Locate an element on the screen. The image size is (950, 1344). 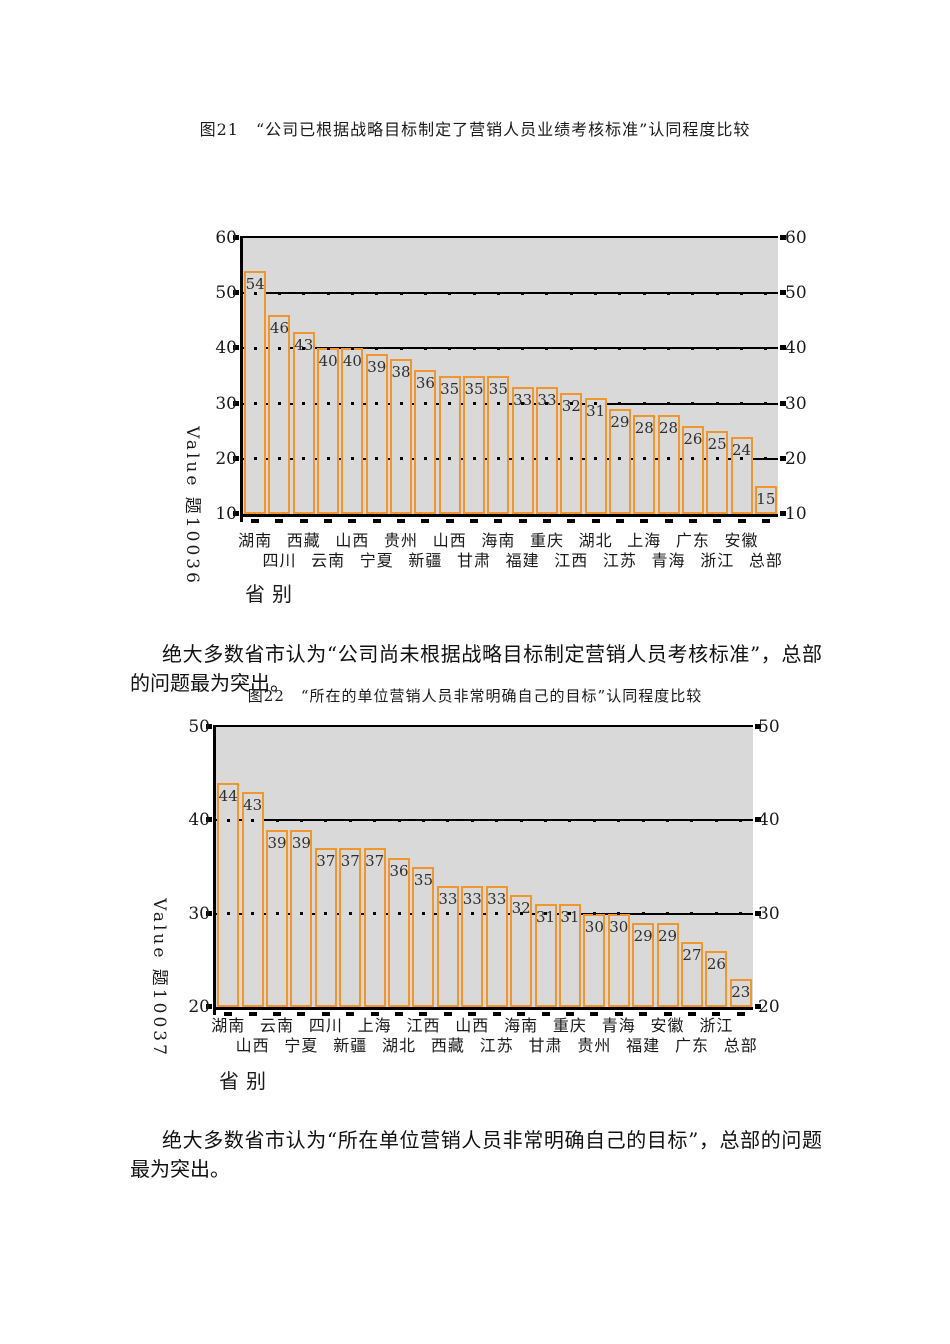
category-label: 福建 is located at coordinates (522, 560).